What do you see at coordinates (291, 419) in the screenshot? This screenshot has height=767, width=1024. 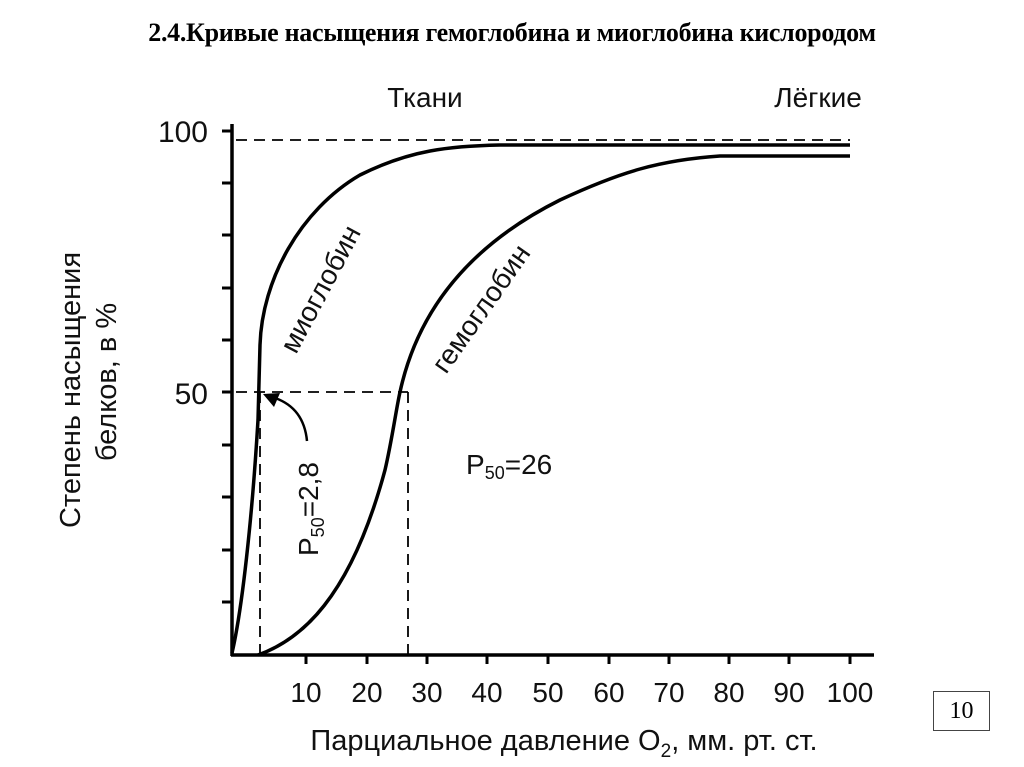 I see `p50-arrow` at bounding box center [291, 419].